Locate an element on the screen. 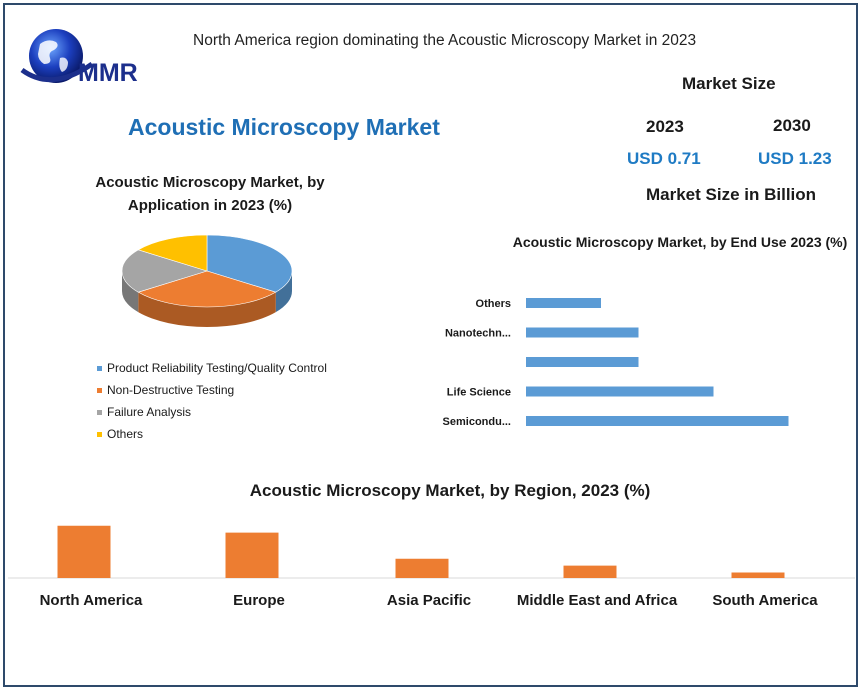 The height and width of the screenshot is (694, 865). logo-text: MMR is located at coordinates (108, 73).